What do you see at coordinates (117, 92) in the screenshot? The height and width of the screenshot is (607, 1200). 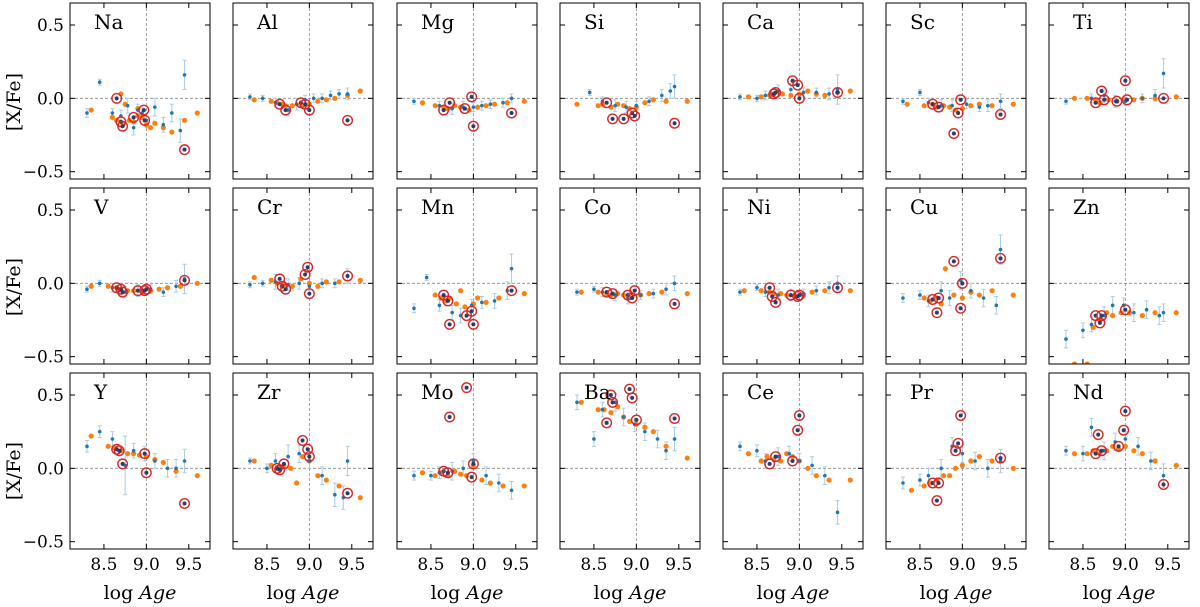 I see `panel-na: Na −0.5 0.0 0.5` at bounding box center [117, 92].